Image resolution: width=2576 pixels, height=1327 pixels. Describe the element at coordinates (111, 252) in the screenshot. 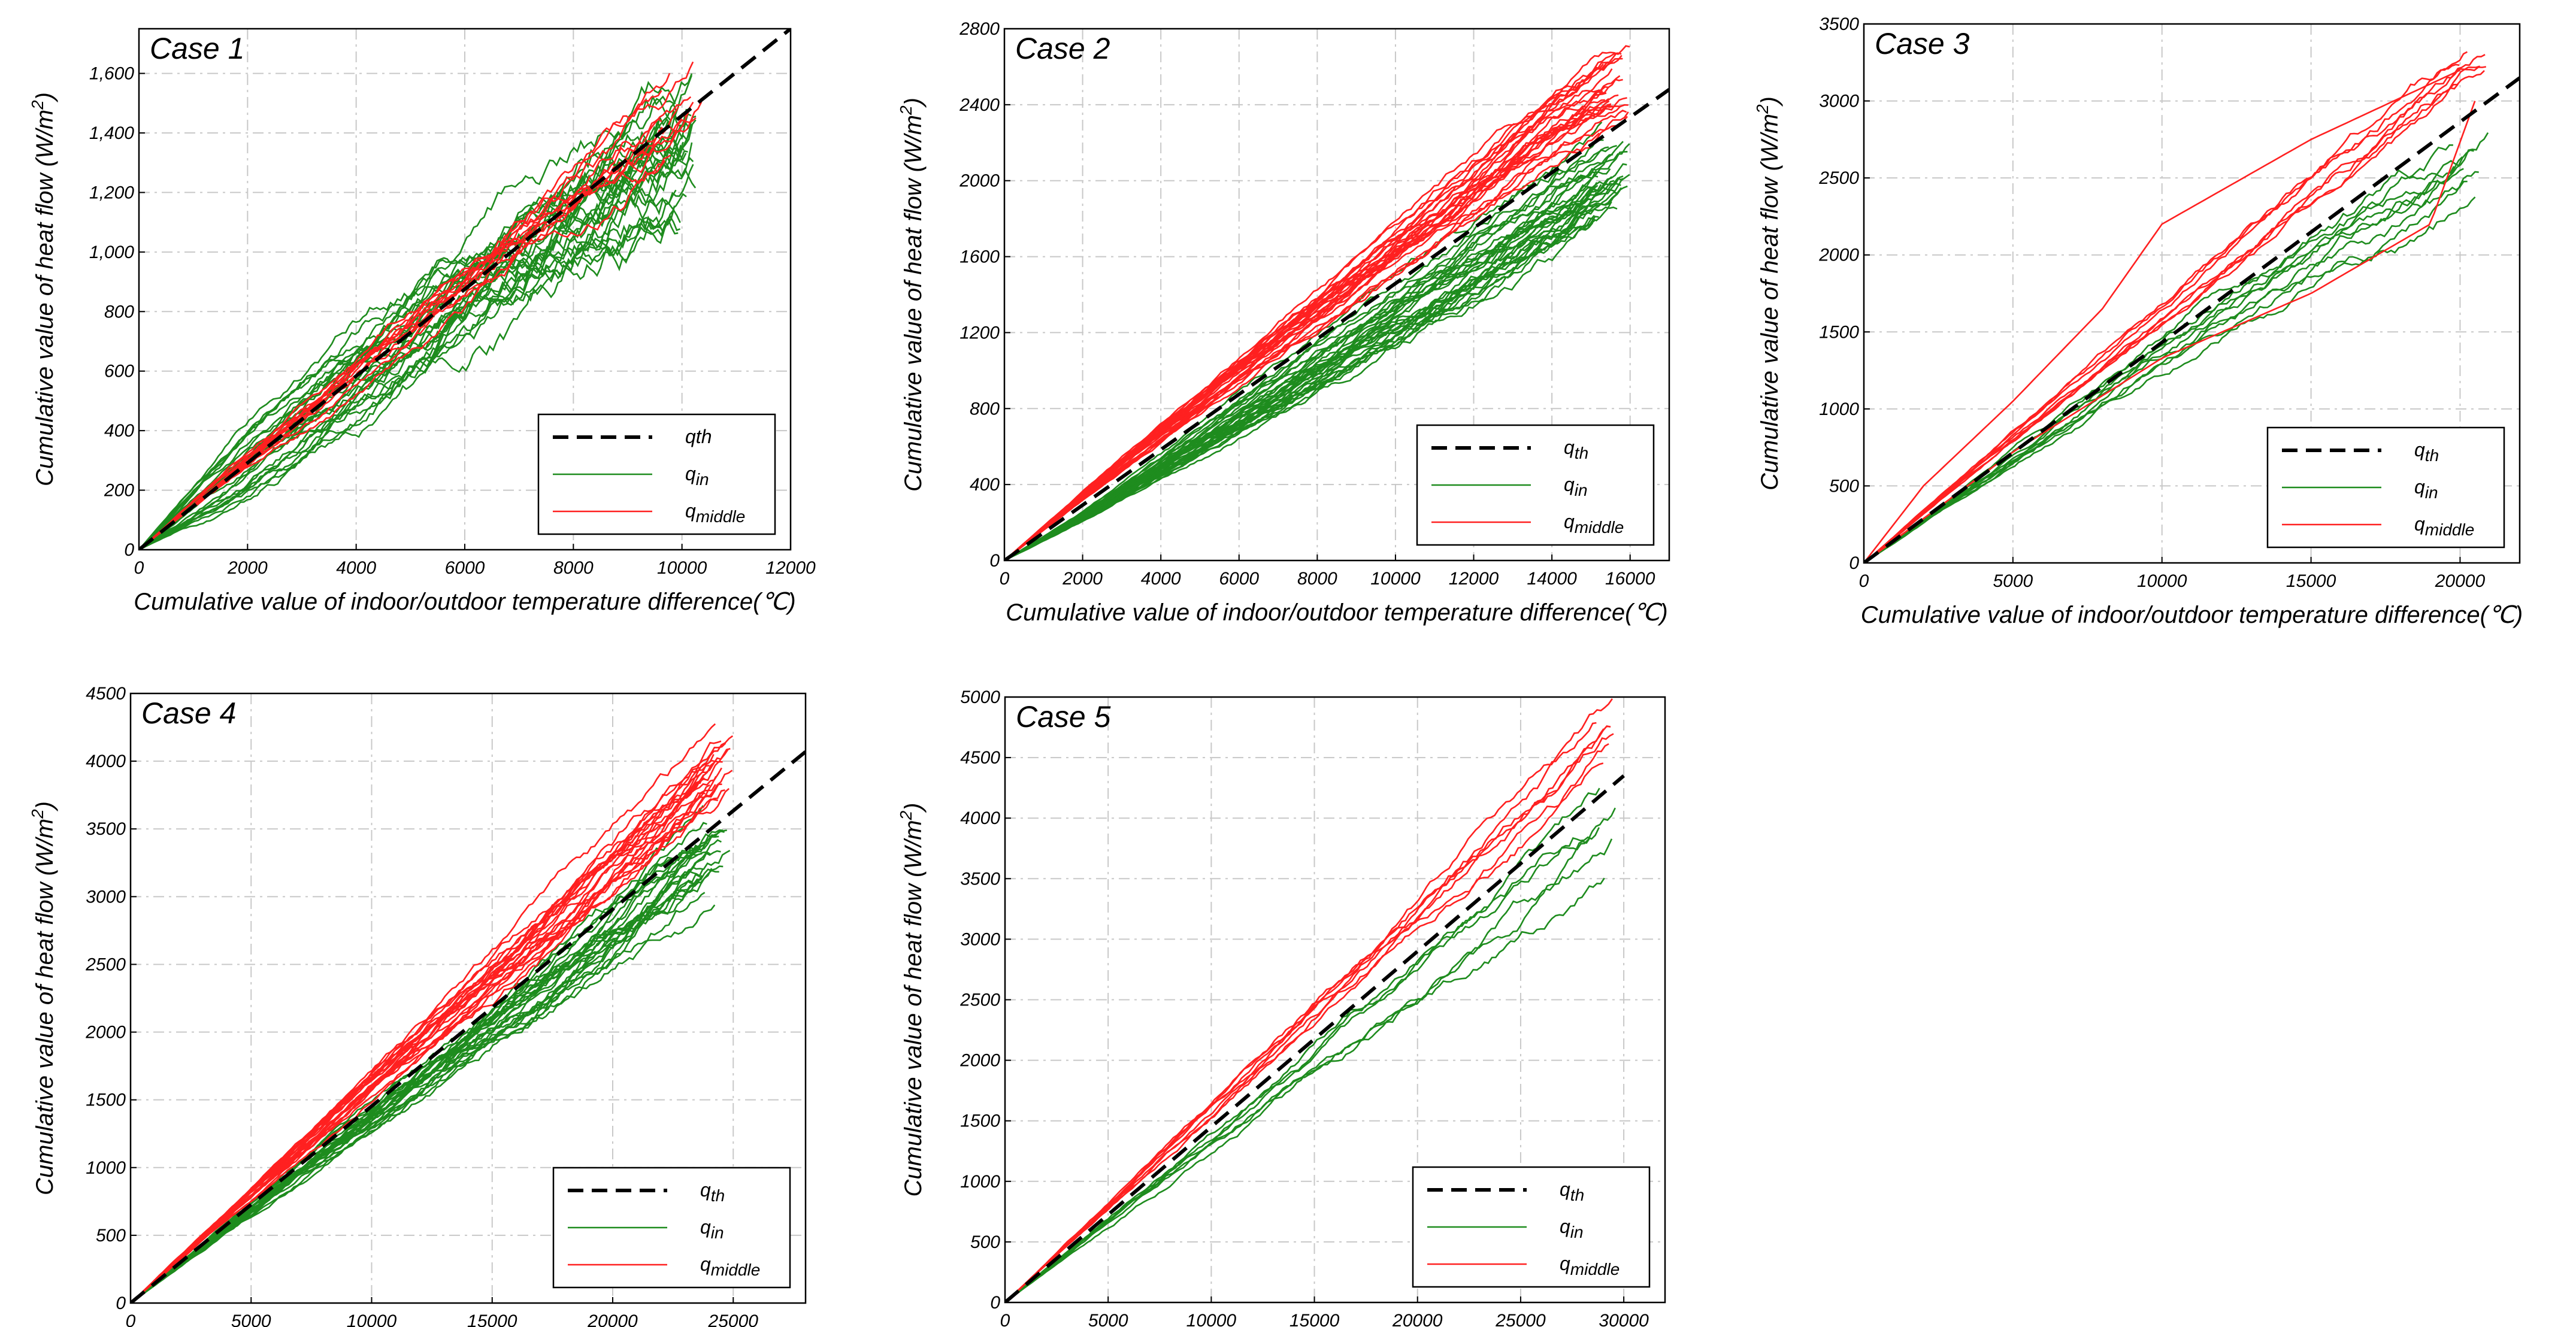

I see `y-tick-label: 1,000` at that location.